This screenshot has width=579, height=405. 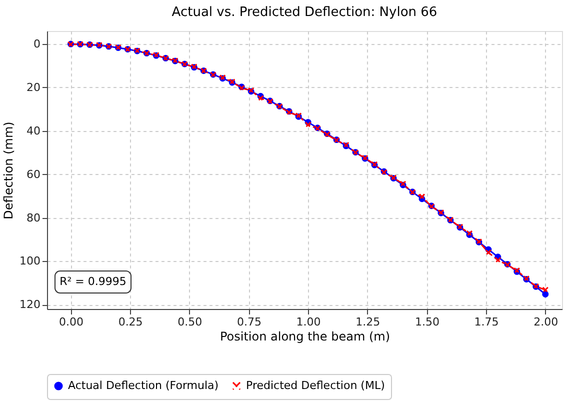 I want to click on x-tick-label: 0.25, so click(x=130, y=322).